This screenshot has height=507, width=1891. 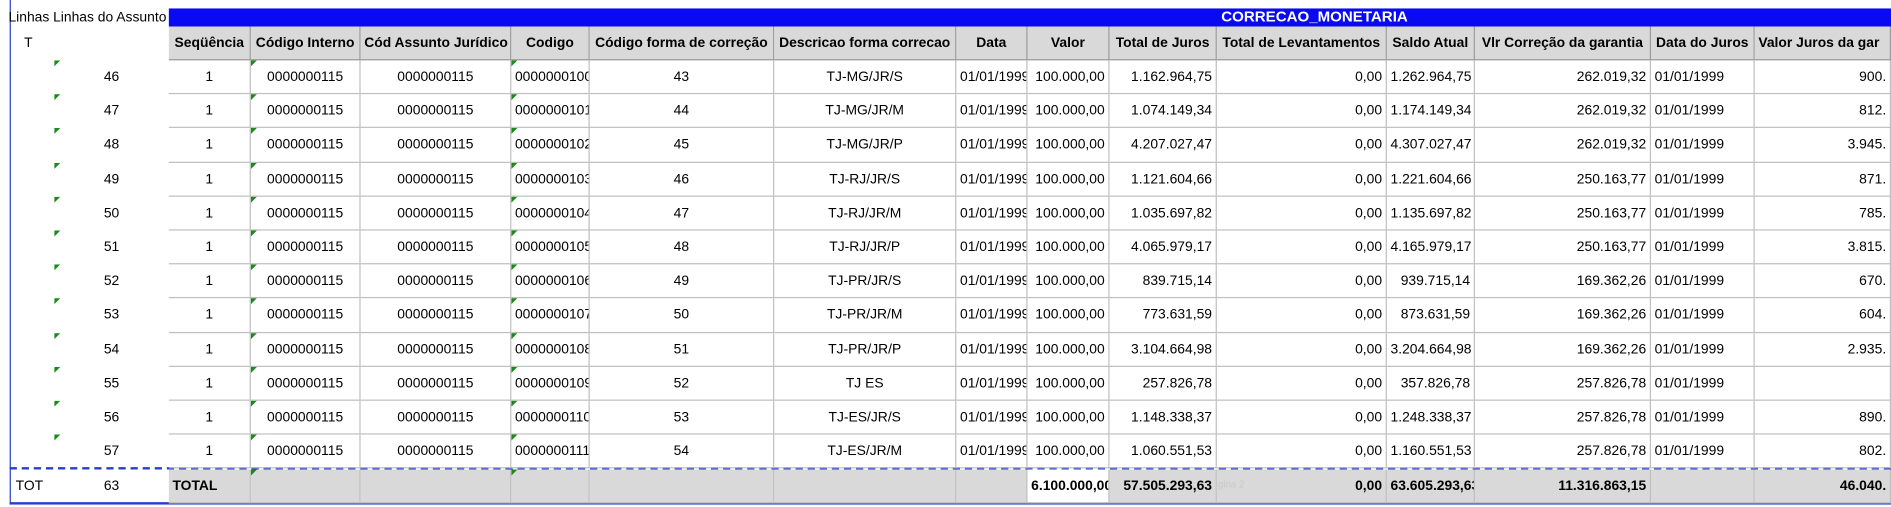 I want to click on left-header: T, so click(x=28, y=43).